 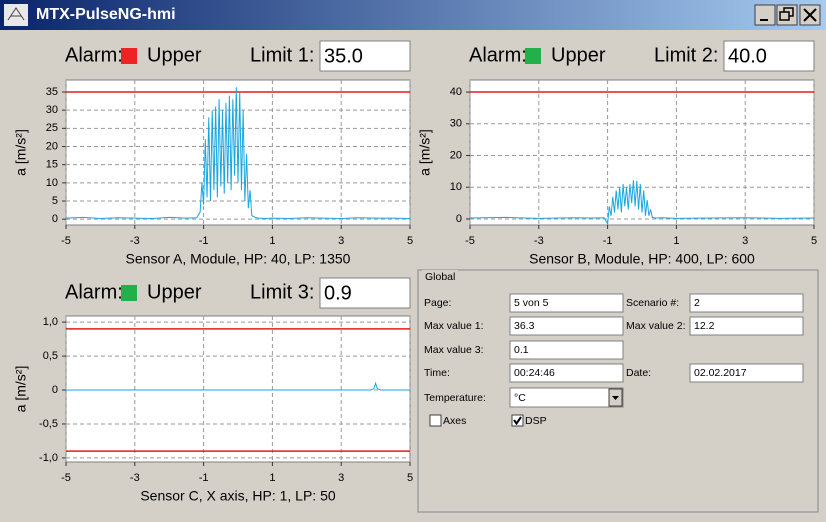 What do you see at coordinates (455, 398) in the screenshot?
I see `temperature-label: Temperature:` at bounding box center [455, 398].